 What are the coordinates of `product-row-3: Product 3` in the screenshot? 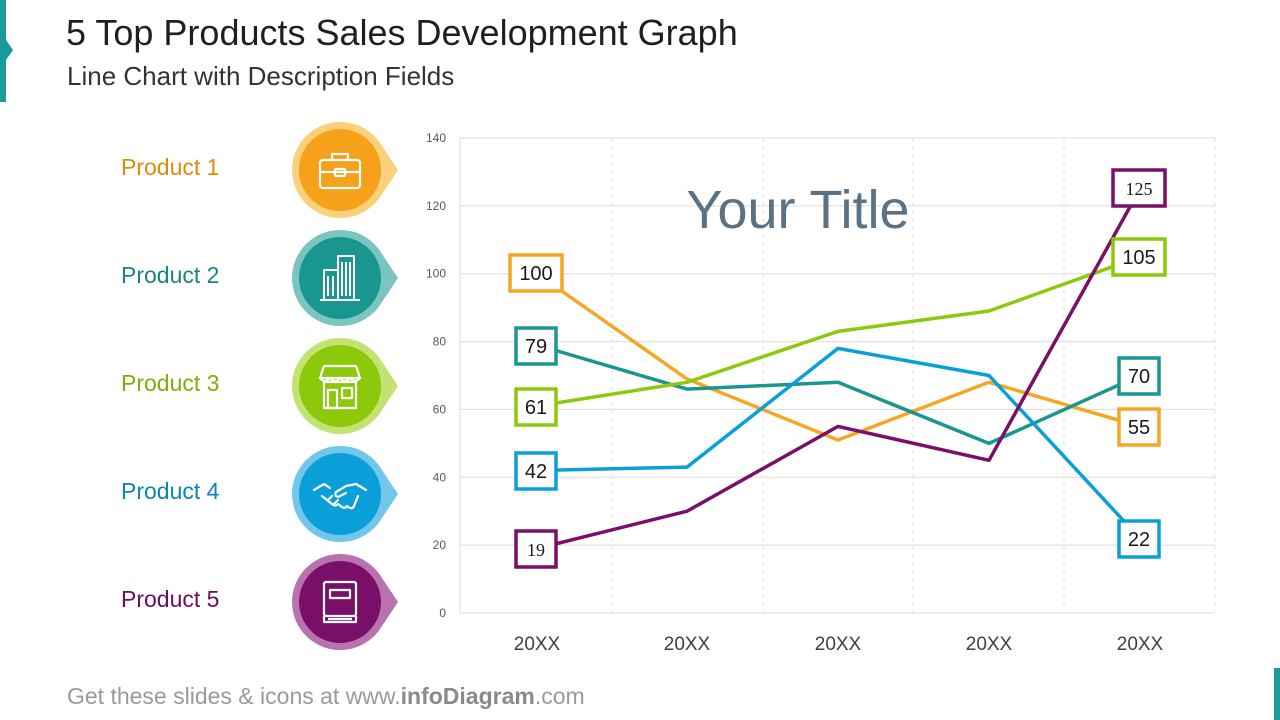 It's located at (210, 386).